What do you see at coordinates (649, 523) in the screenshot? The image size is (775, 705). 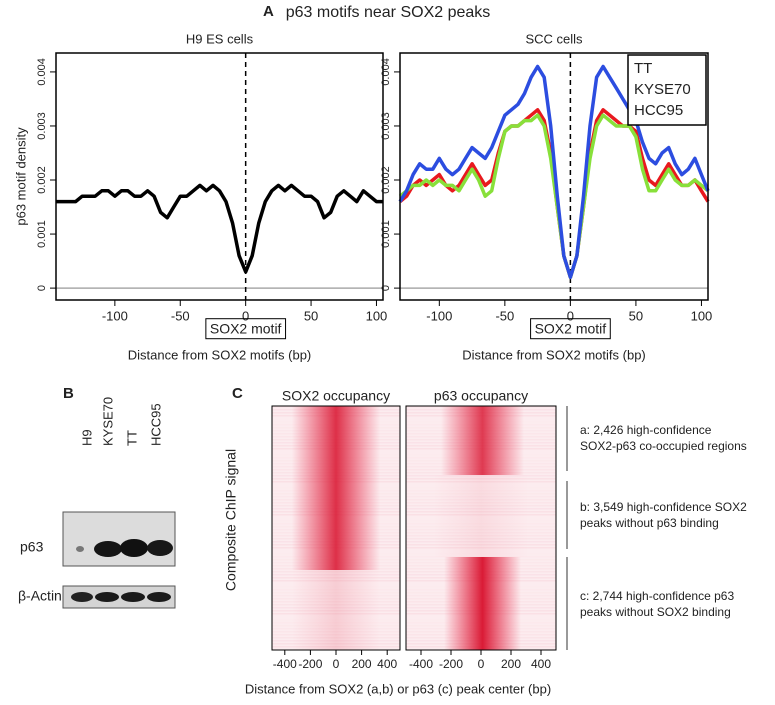 I see `group-label: peaks without p63 binding` at bounding box center [649, 523].